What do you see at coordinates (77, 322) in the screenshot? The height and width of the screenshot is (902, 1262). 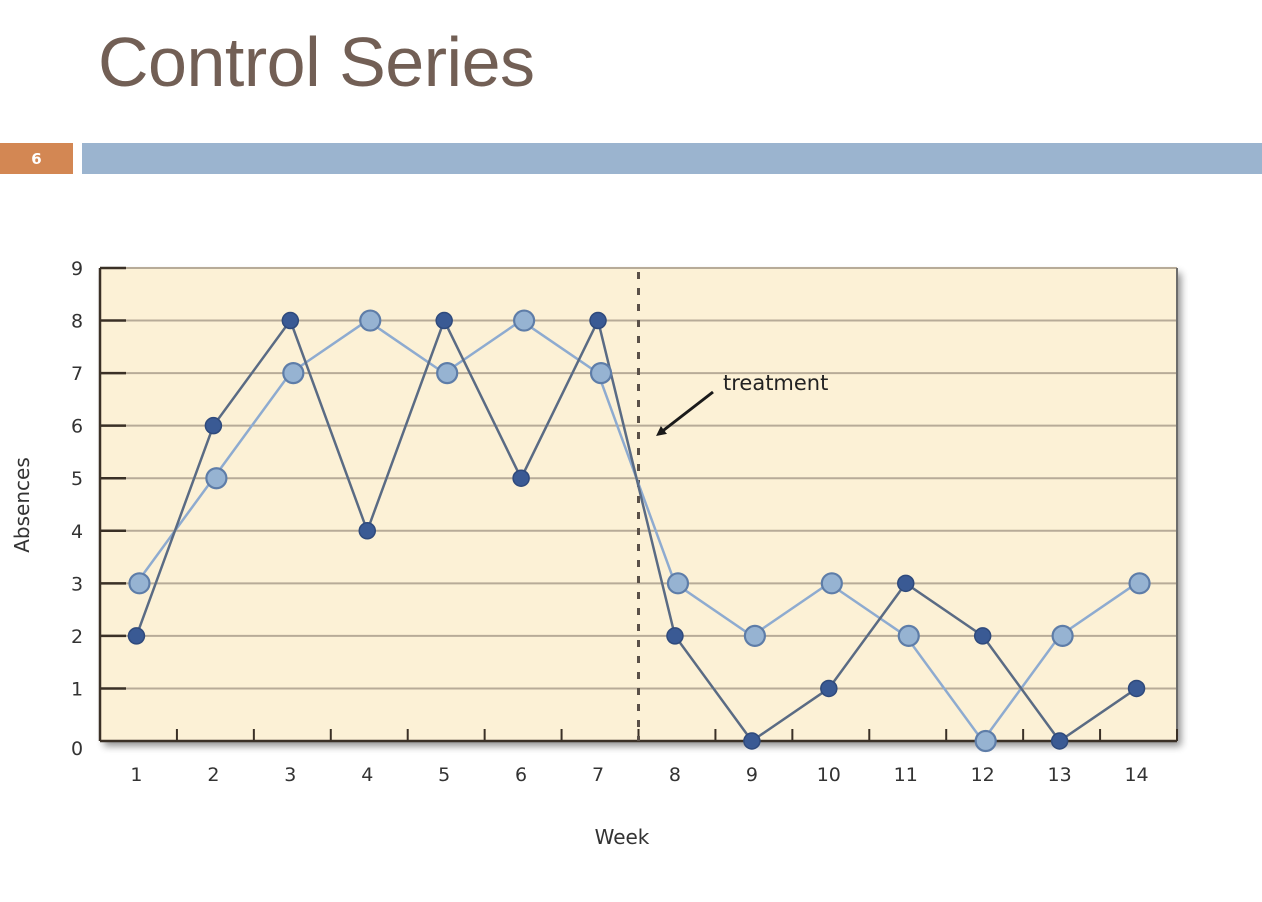 I see `y-tick-label: 8` at bounding box center [77, 322].